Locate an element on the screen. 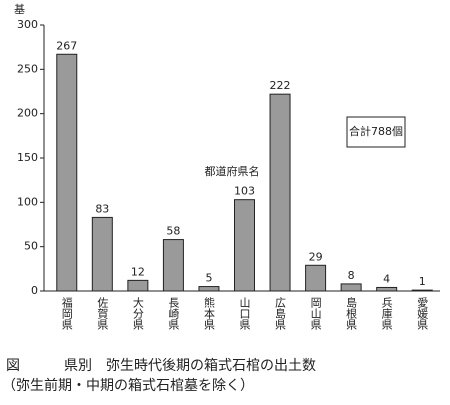 This screenshot has width=450, height=405. annotation-box is located at coordinates (376, 132).